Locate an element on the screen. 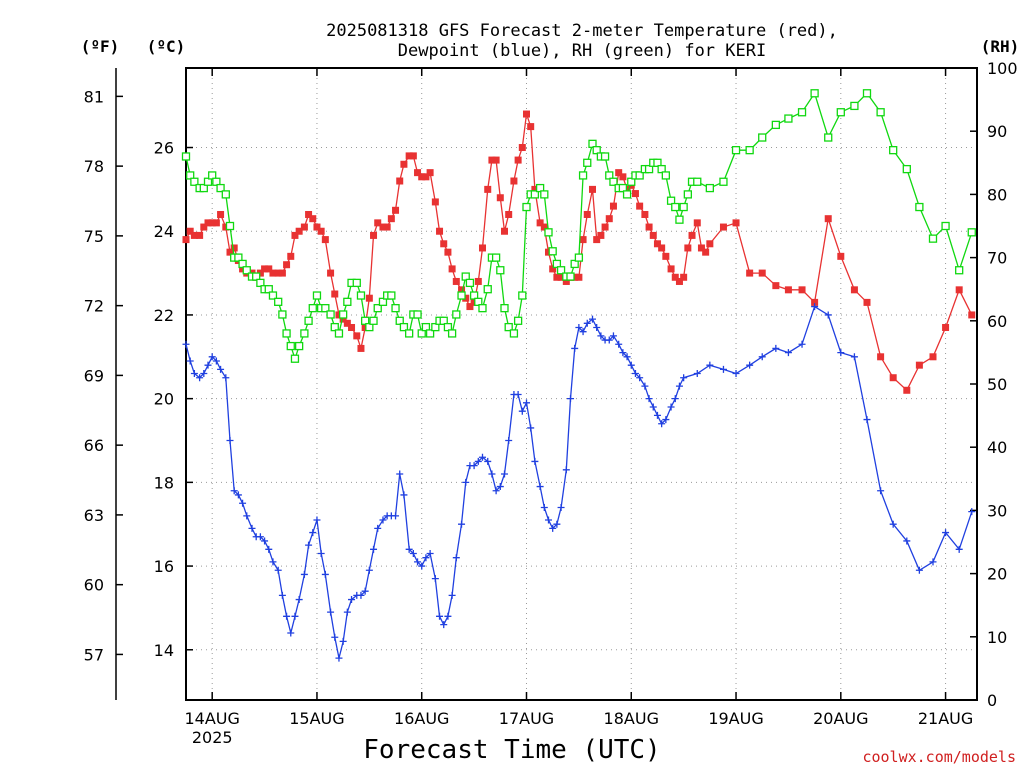  x-tick-label: 18AUG is located at coordinates (631, 718).